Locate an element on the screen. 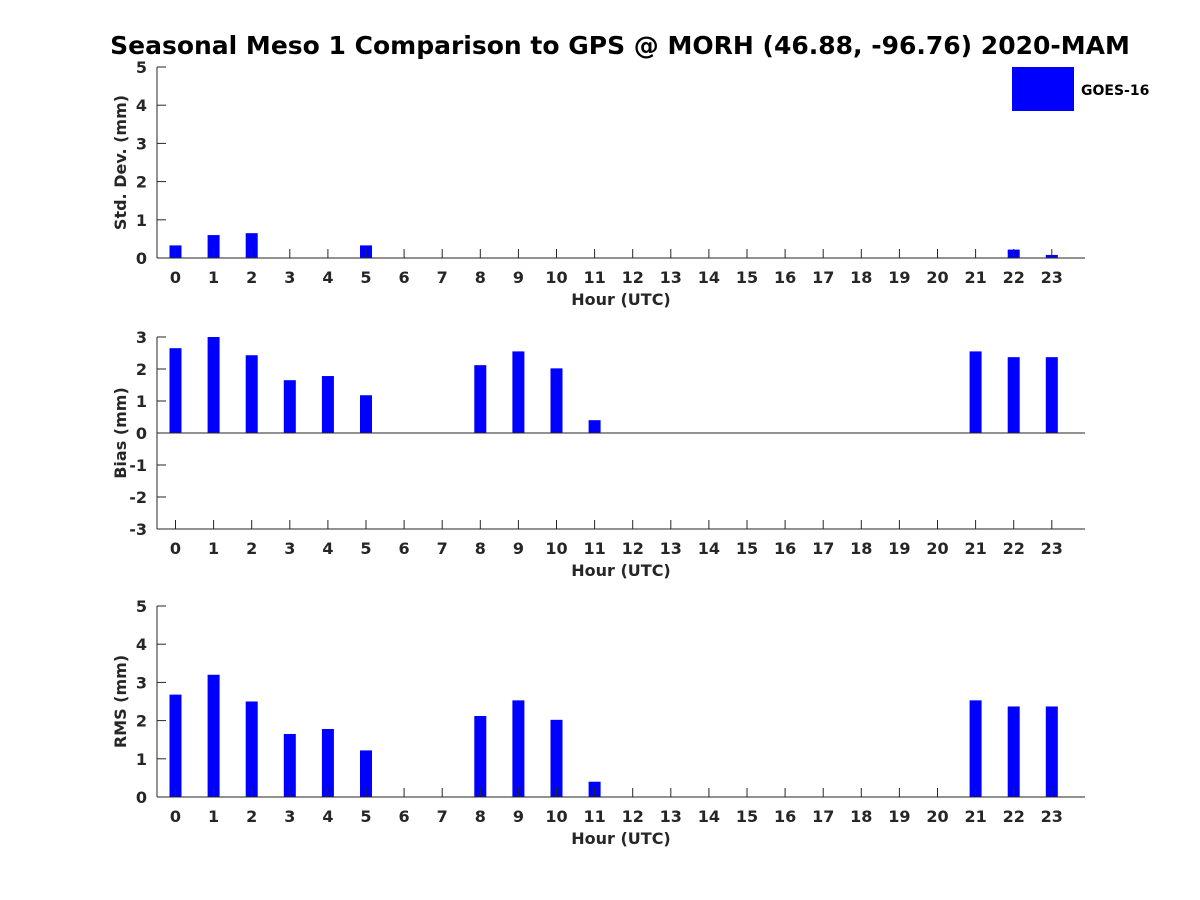 This screenshot has height=900, width=1200. y-tick-label: 1 is located at coordinates (141, 220).